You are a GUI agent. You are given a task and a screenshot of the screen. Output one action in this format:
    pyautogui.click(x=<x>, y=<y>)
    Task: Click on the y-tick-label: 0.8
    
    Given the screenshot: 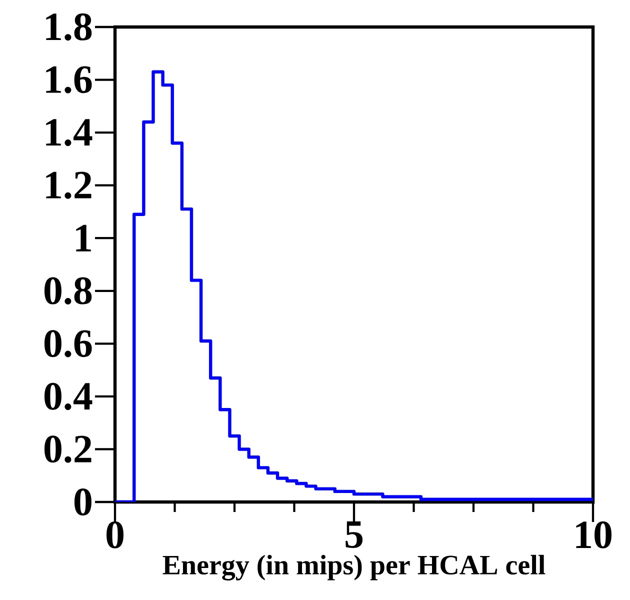 What is the action you would take?
    pyautogui.click(x=68, y=290)
    